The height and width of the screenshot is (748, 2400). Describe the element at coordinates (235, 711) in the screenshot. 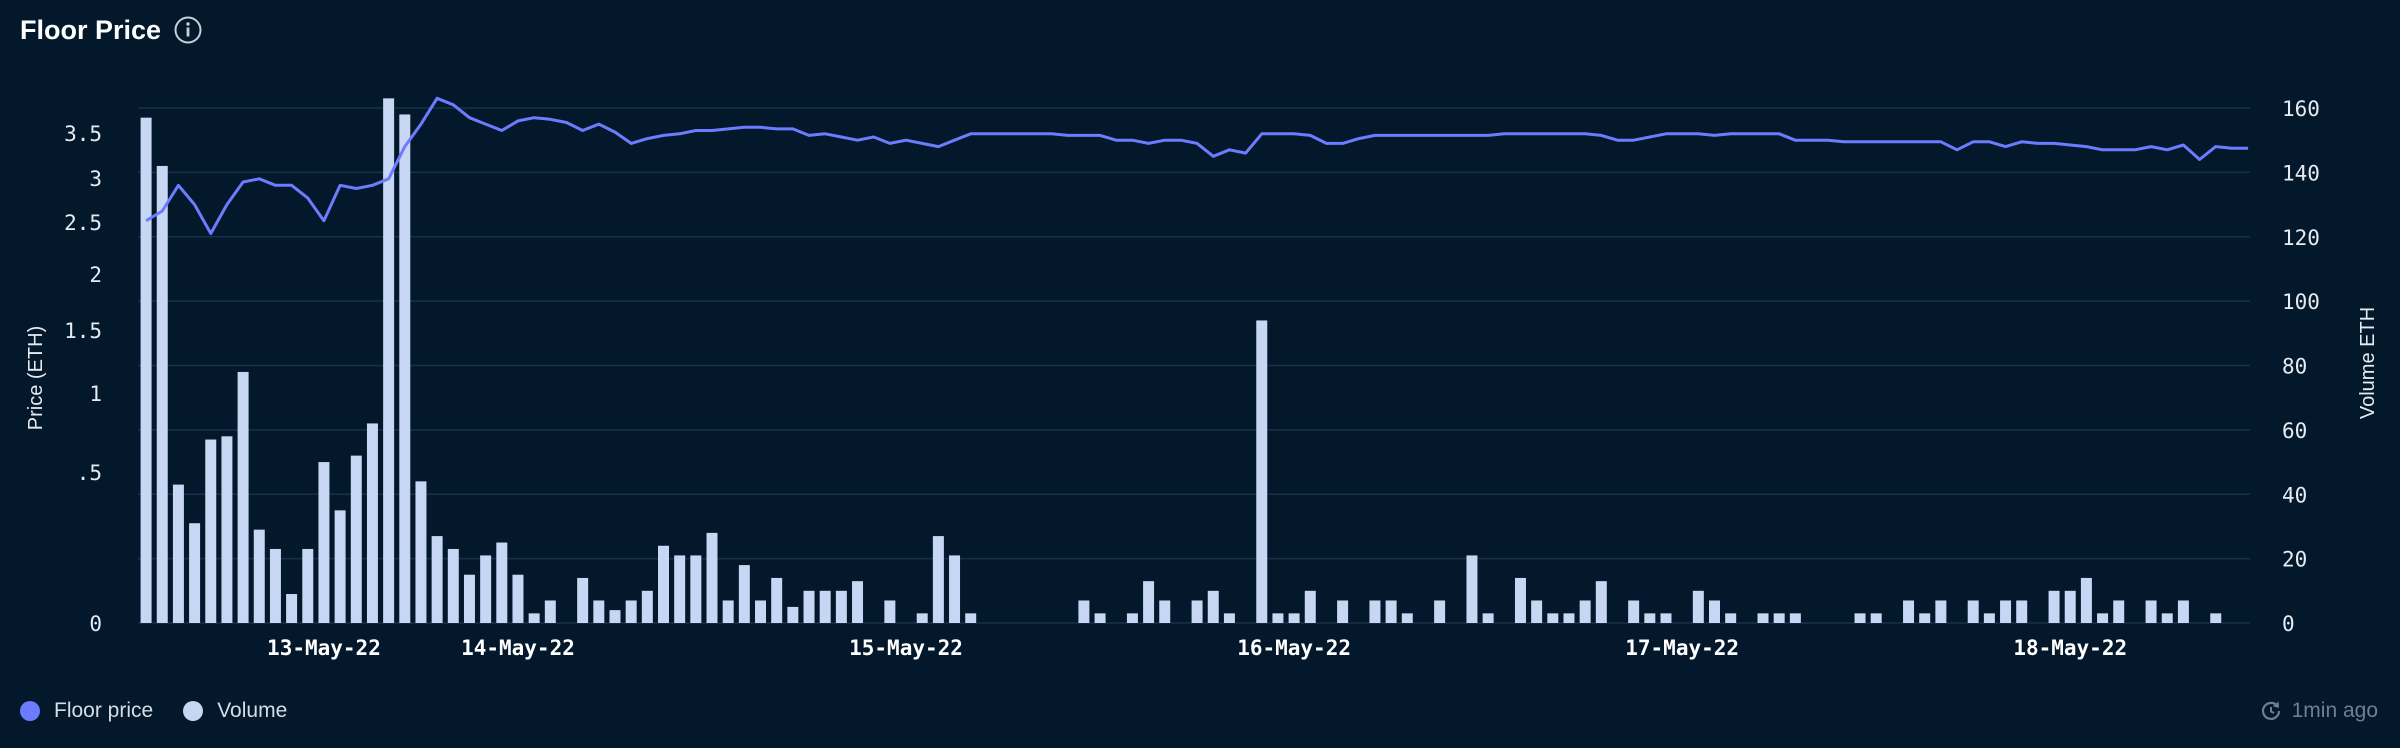

I see `legend-item-volume: Volume` at that location.